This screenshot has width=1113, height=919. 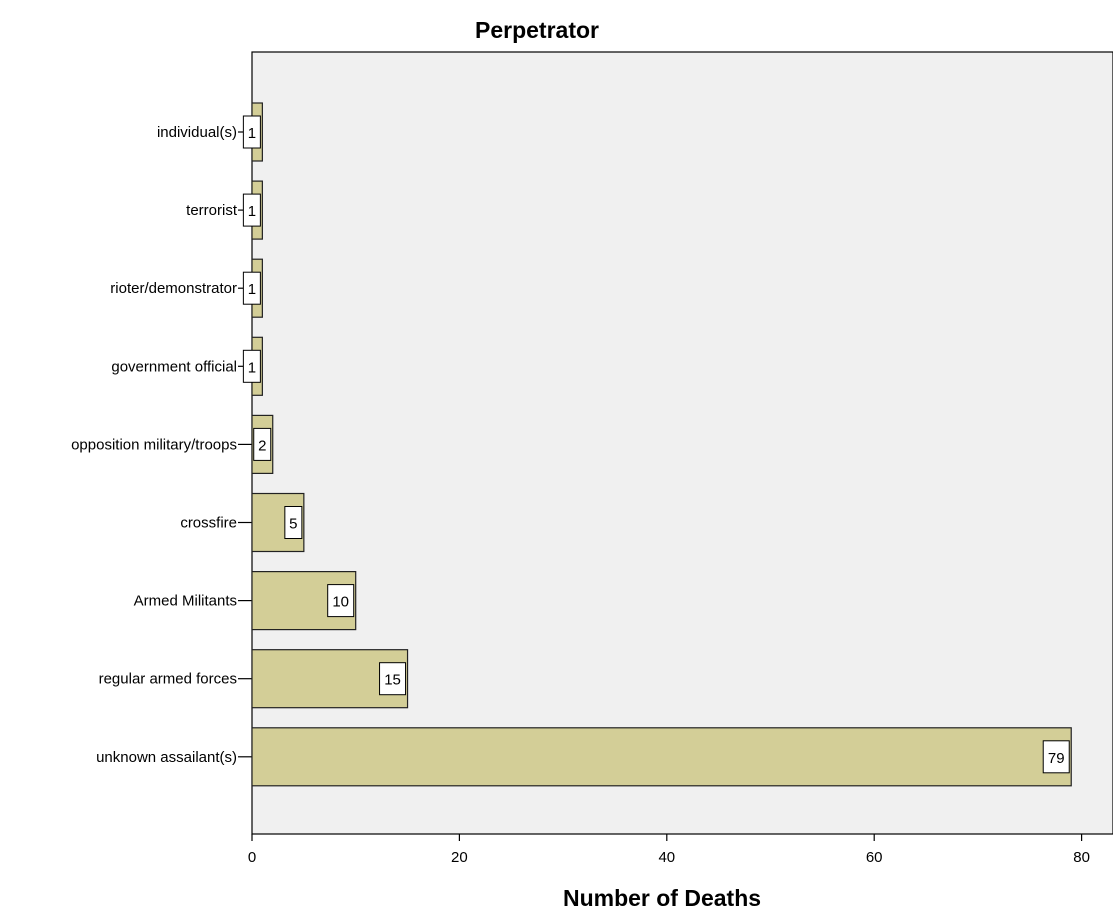 I want to click on data-label: 5, so click(x=293, y=524).